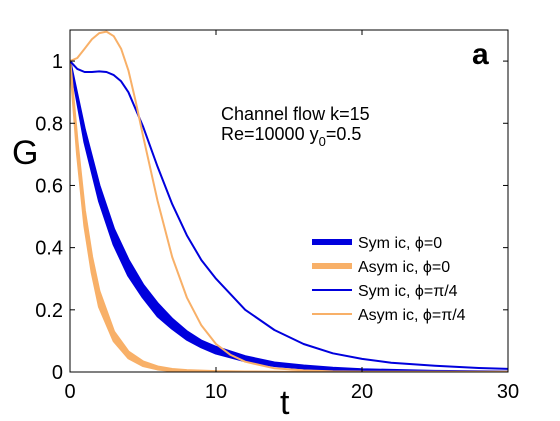 The height and width of the screenshot is (421, 560). Describe the element at coordinates (57, 373) in the screenshot. I see `y-tick-label: 0` at that location.